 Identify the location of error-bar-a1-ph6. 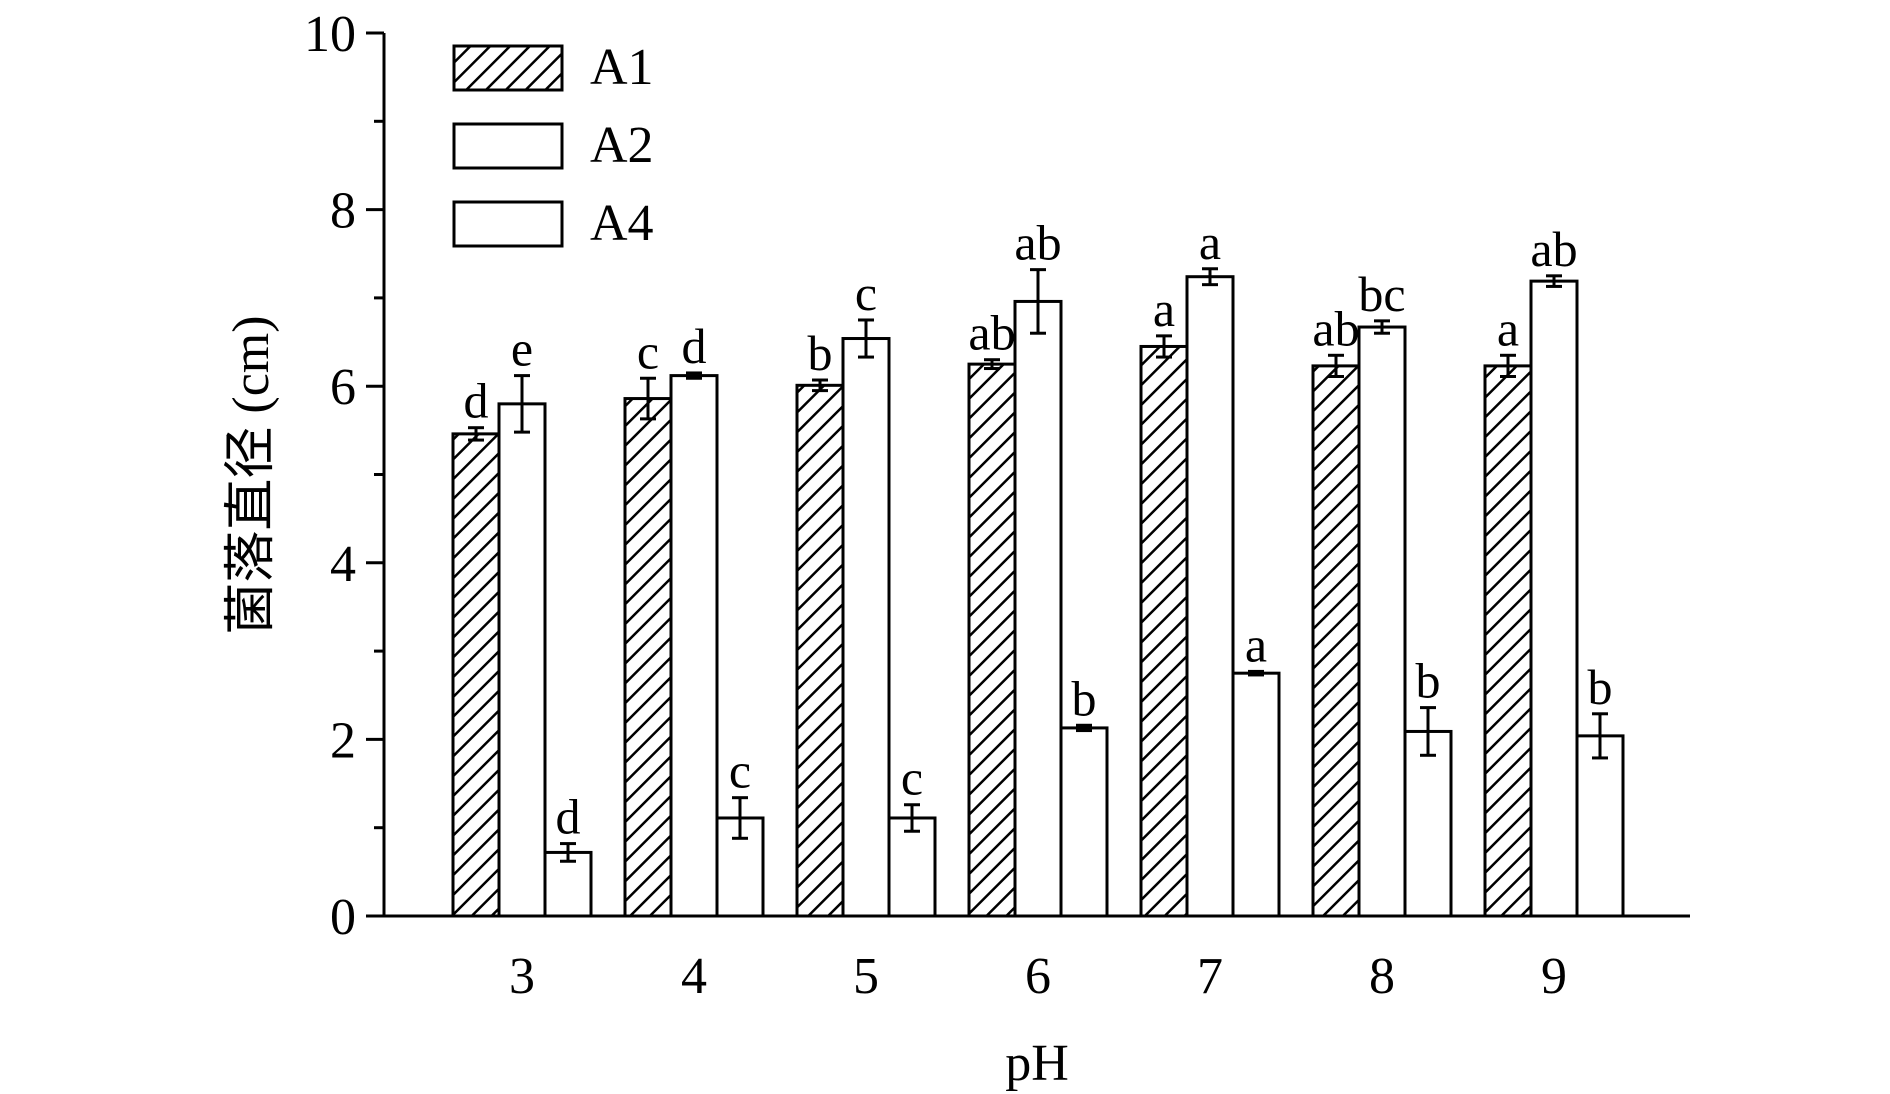
(992, 364).